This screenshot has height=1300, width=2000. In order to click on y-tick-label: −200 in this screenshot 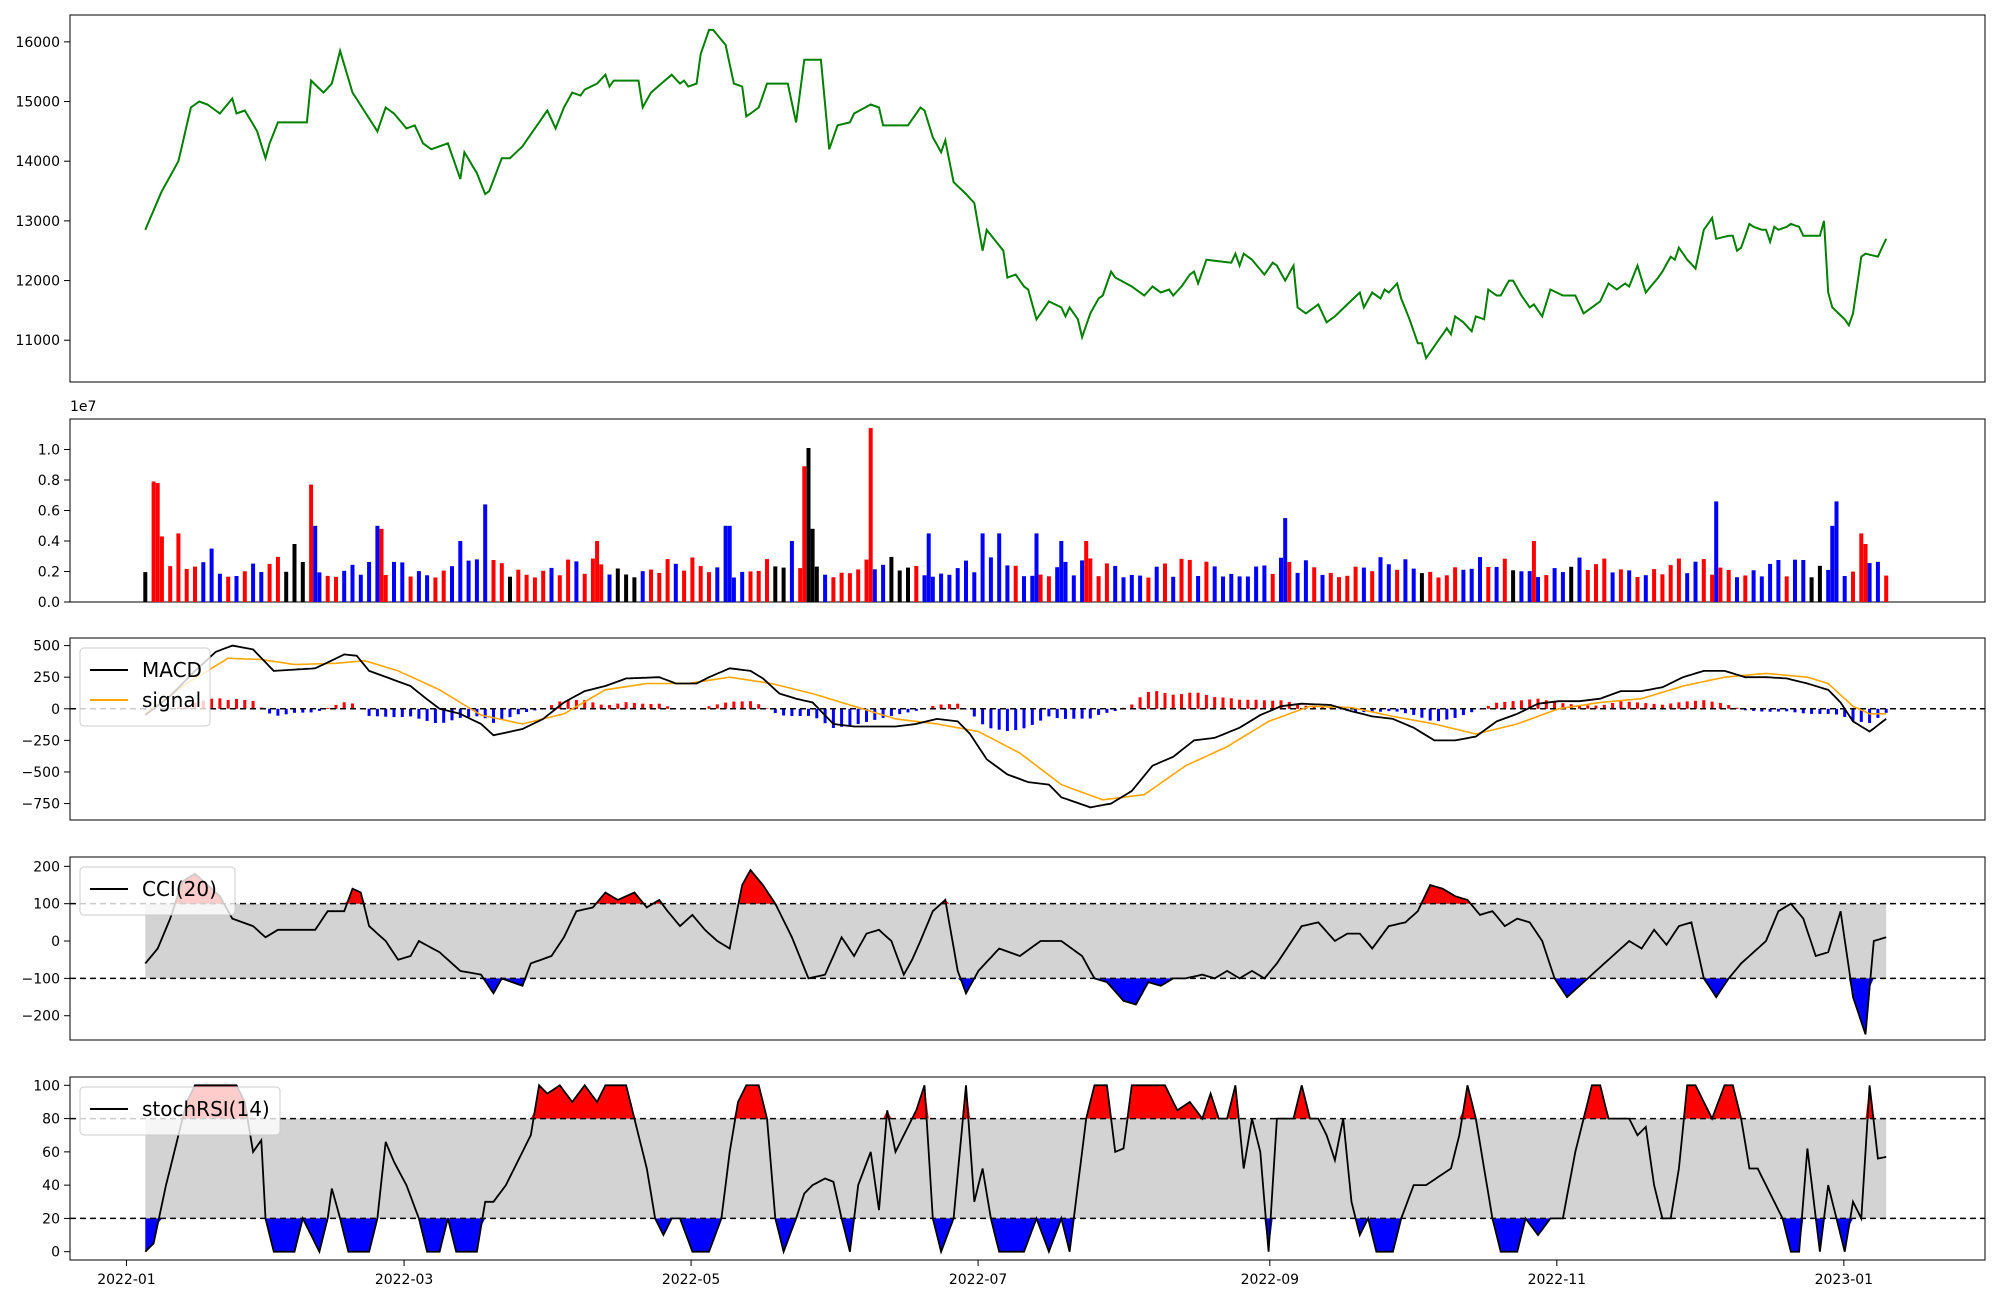, I will do `click(41, 1017)`.